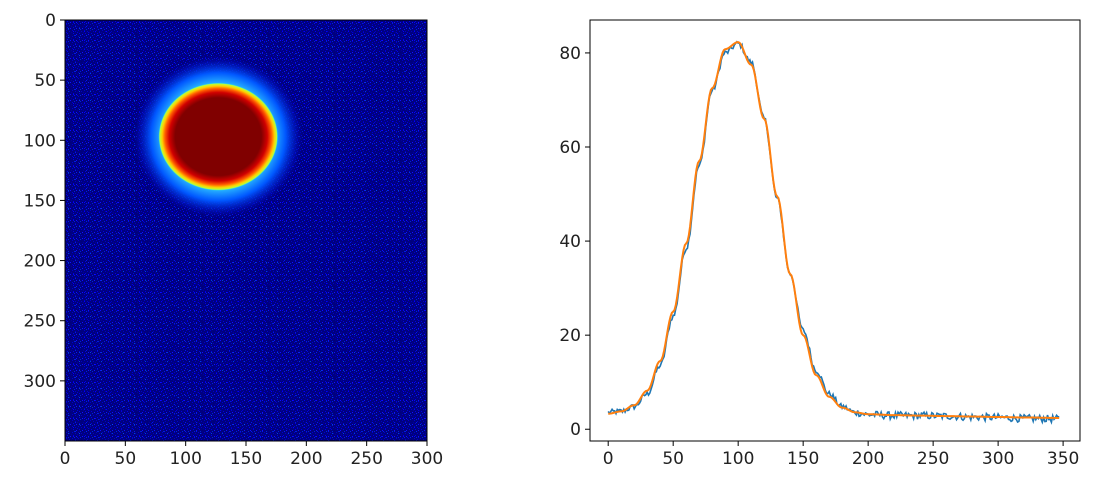  I want to click on line-x-tick-label: 100, so click(738, 459).